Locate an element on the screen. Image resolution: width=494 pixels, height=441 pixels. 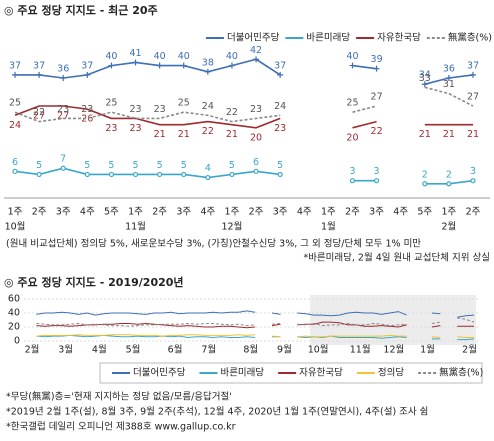
x-tick-label: 8월 is located at coordinates (250, 350).